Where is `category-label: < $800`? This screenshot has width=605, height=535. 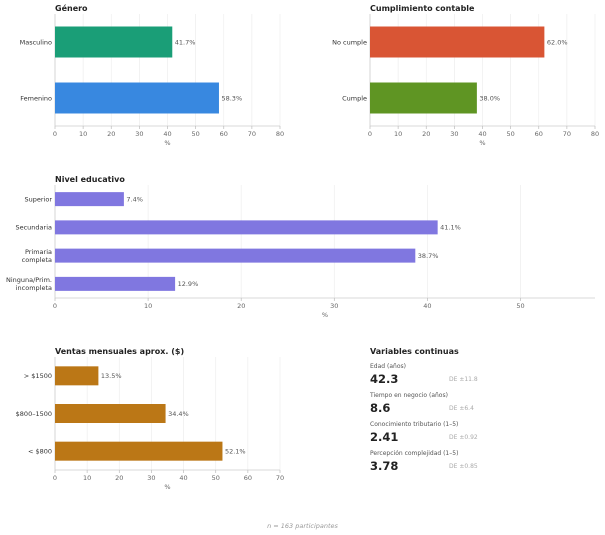 category-label: < $800 is located at coordinates (40, 451).